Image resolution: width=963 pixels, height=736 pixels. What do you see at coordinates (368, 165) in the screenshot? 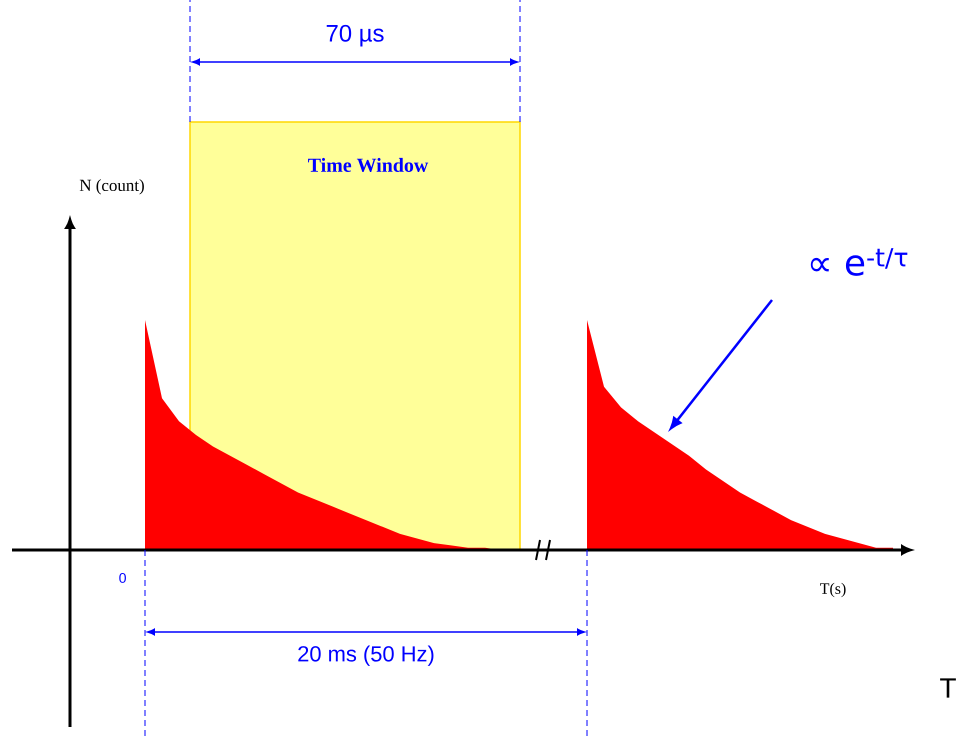
I see `text: Time Window` at bounding box center [368, 165].